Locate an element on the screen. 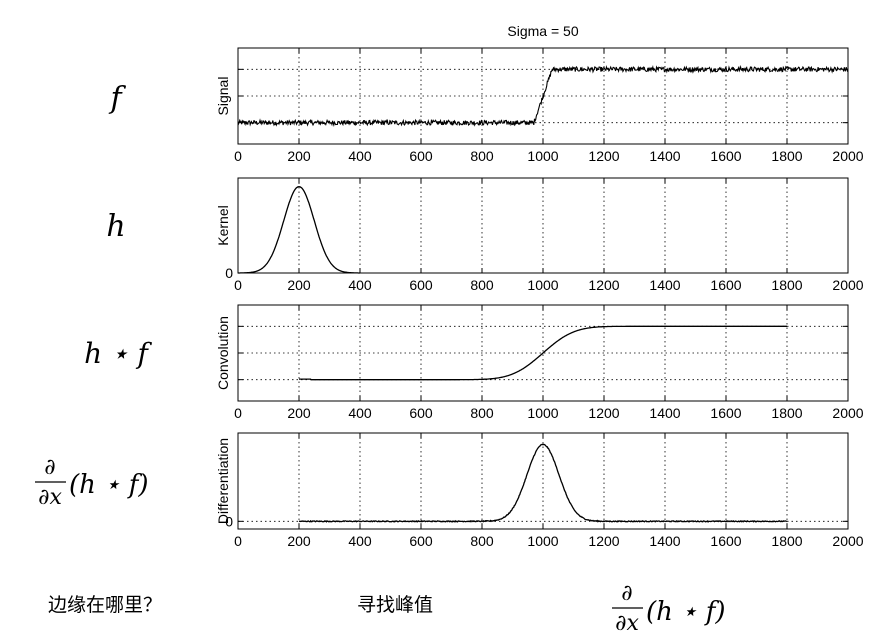  y-axis-label: Differentiation is located at coordinates (223, 481).